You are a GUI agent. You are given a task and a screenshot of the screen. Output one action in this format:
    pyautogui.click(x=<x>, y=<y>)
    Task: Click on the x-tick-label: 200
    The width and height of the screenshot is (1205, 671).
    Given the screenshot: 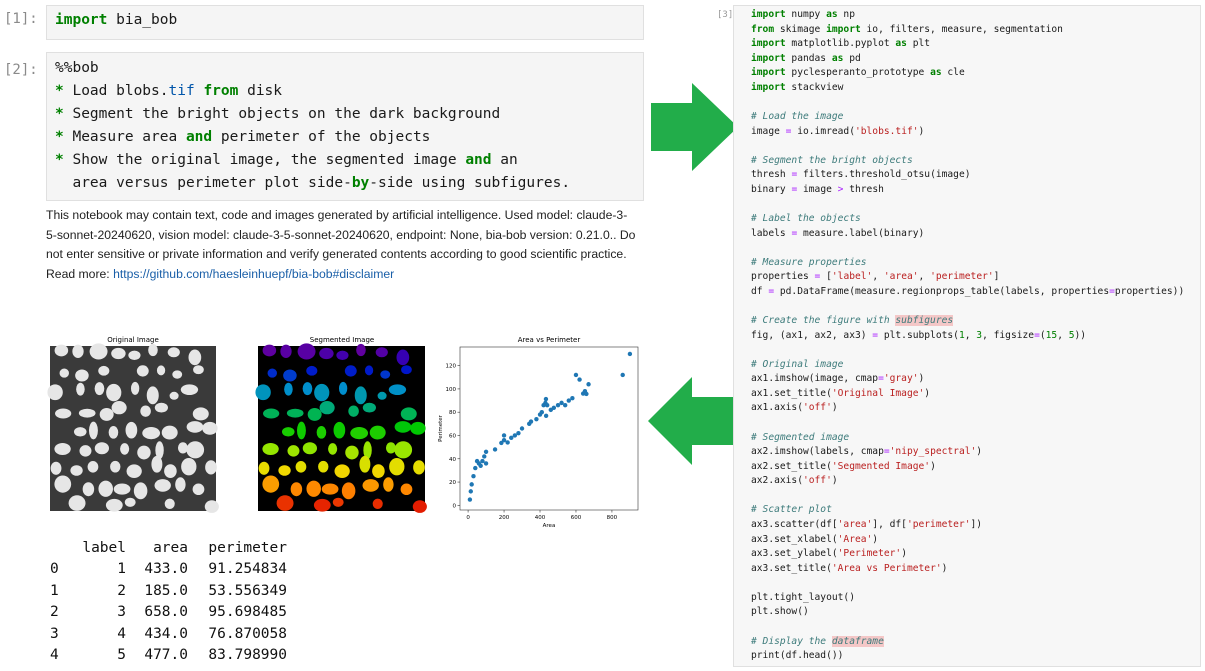 What is the action you would take?
    pyautogui.click(x=504, y=518)
    